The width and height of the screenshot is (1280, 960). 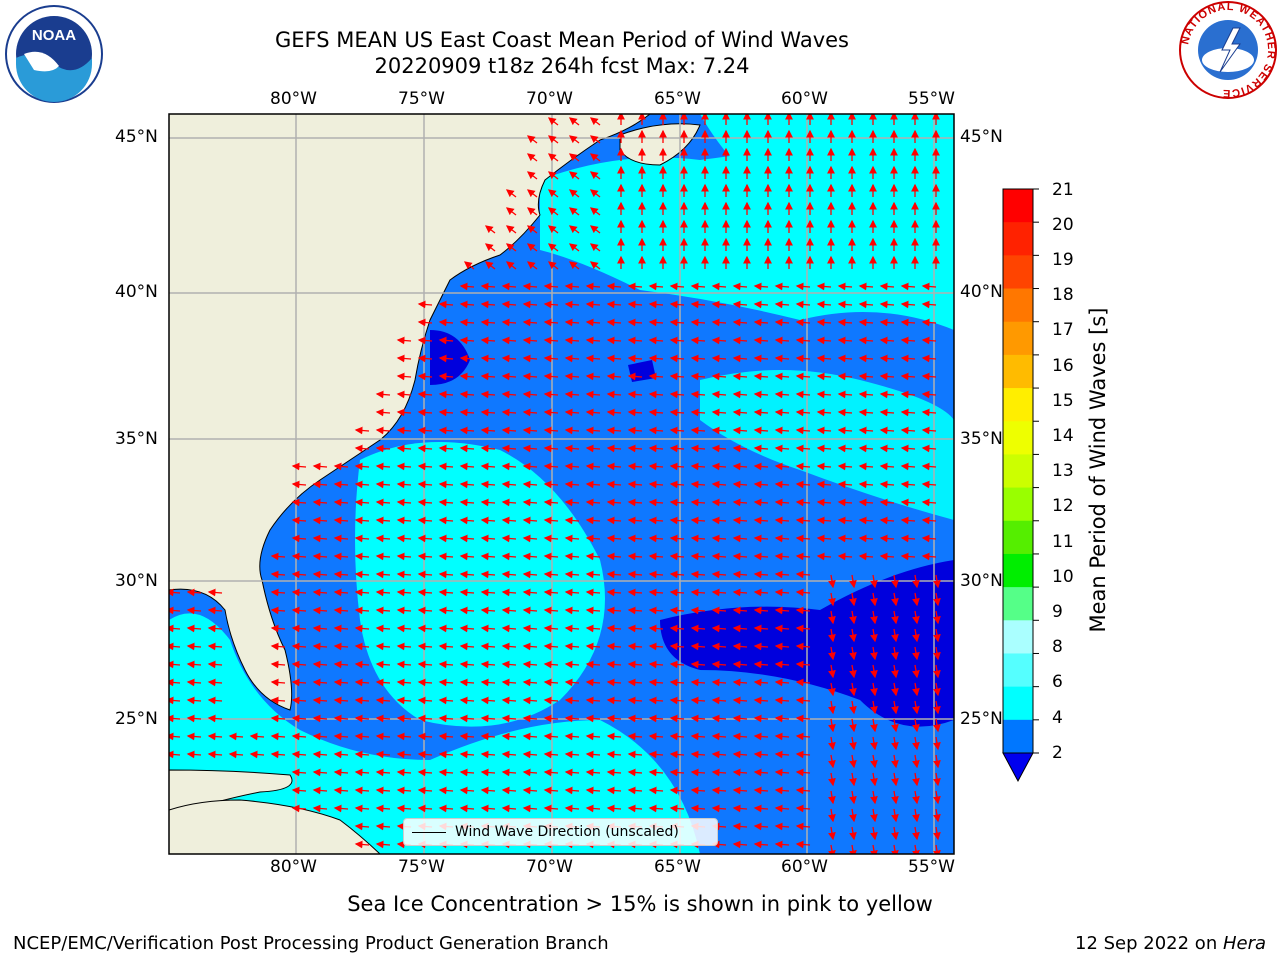 What do you see at coordinates (931, 867) in the screenshot?
I see `lon-tick-bottom-5: 55°W` at bounding box center [931, 867].